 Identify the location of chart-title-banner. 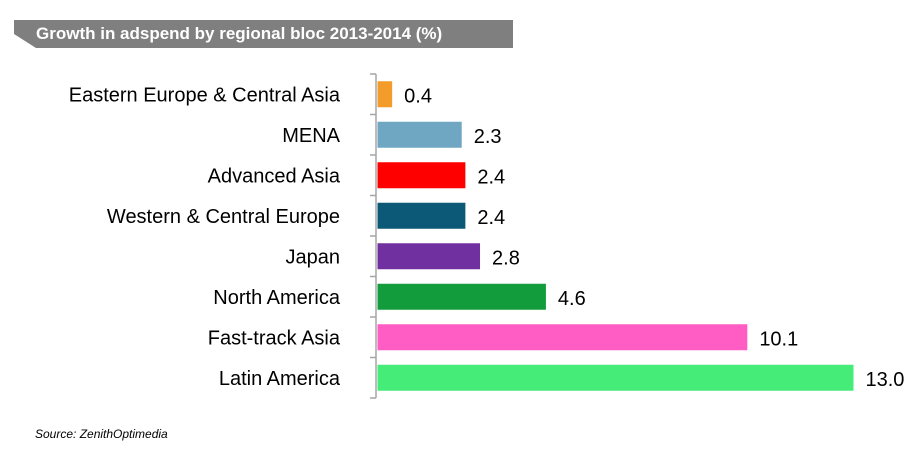
(264, 34).